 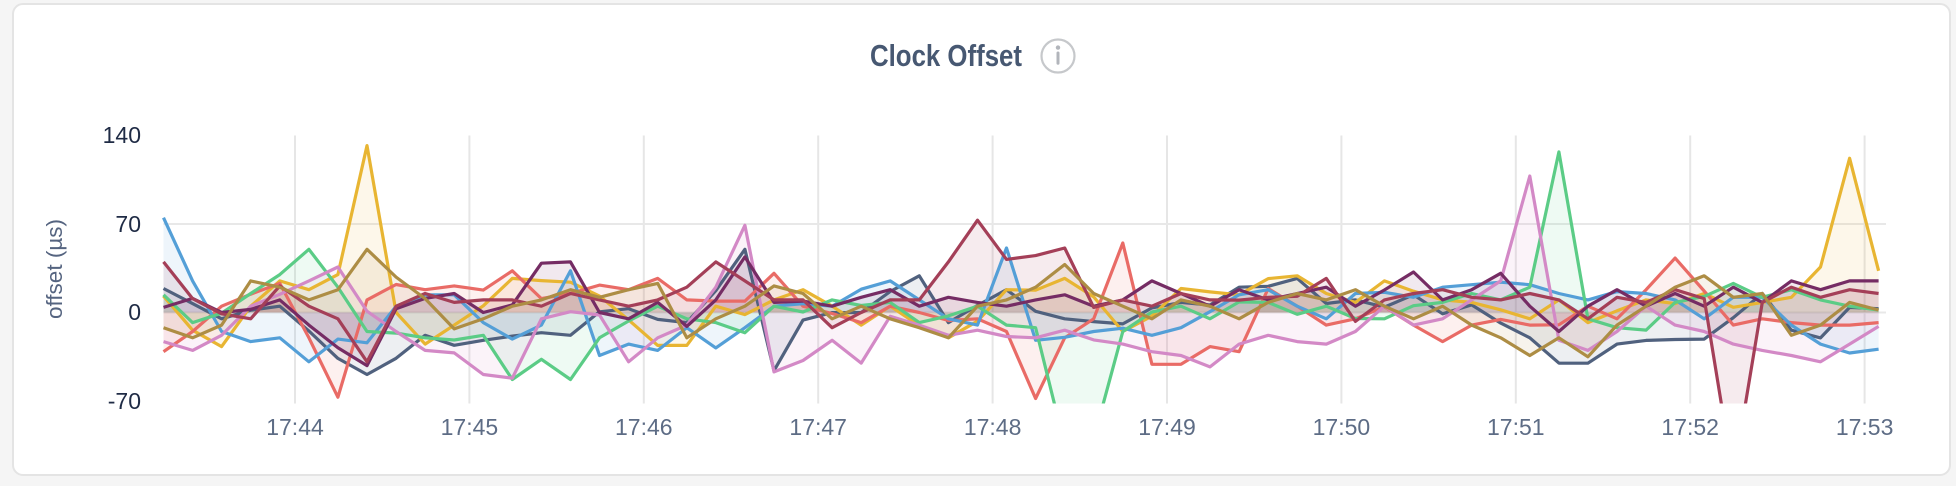 What do you see at coordinates (122, 135) in the screenshot?
I see `svg-text: 140` at bounding box center [122, 135].